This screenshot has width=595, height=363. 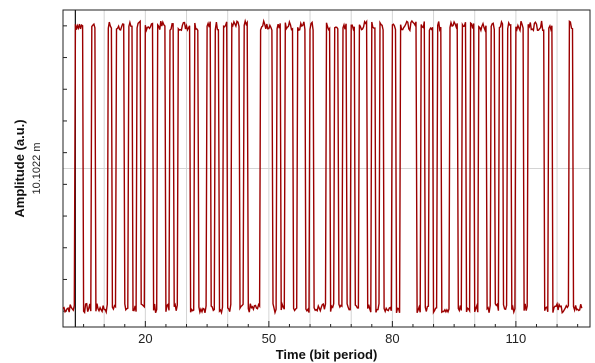 I want to click on y-tick-label: 10.1022 m, so click(x=37, y=169).